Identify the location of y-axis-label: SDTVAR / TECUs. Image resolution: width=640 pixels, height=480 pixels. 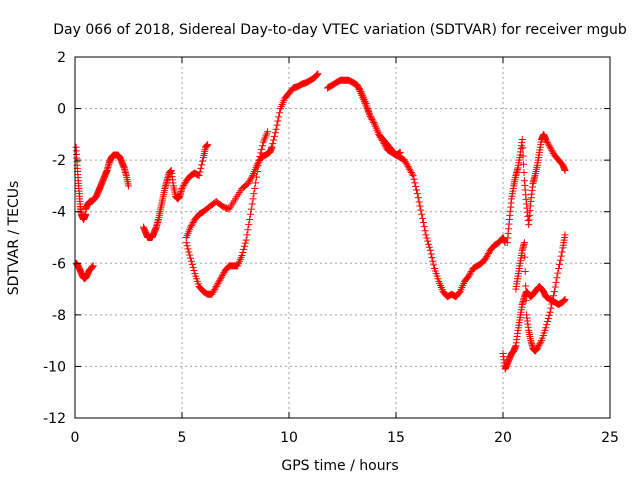
(14, 238).